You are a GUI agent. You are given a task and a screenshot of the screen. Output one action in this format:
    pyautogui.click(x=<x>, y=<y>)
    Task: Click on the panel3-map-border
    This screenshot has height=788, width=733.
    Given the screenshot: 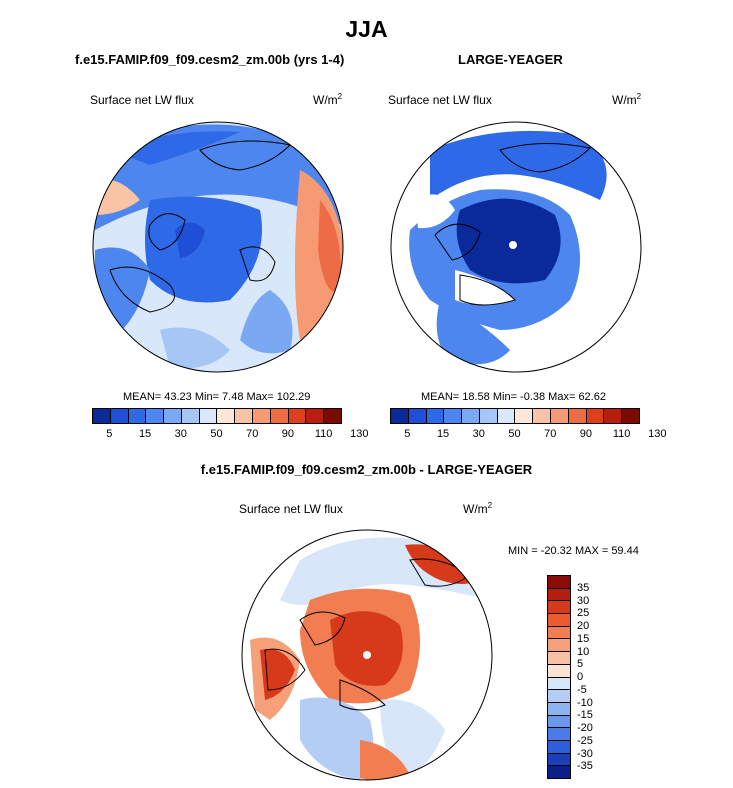 What is the action you would take?
    pyautogui.click(x=367, y=655)
    